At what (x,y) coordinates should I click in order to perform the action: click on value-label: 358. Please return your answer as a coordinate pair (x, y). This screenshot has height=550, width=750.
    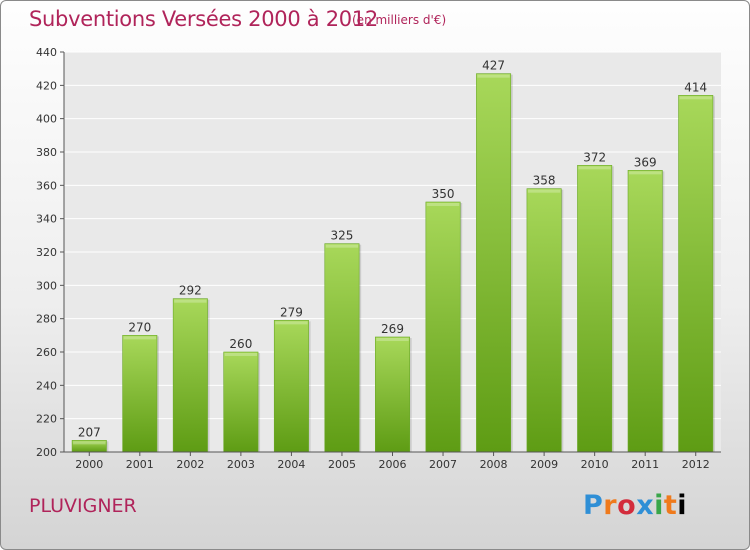
    Looking at the image, I should click on (544, 181).